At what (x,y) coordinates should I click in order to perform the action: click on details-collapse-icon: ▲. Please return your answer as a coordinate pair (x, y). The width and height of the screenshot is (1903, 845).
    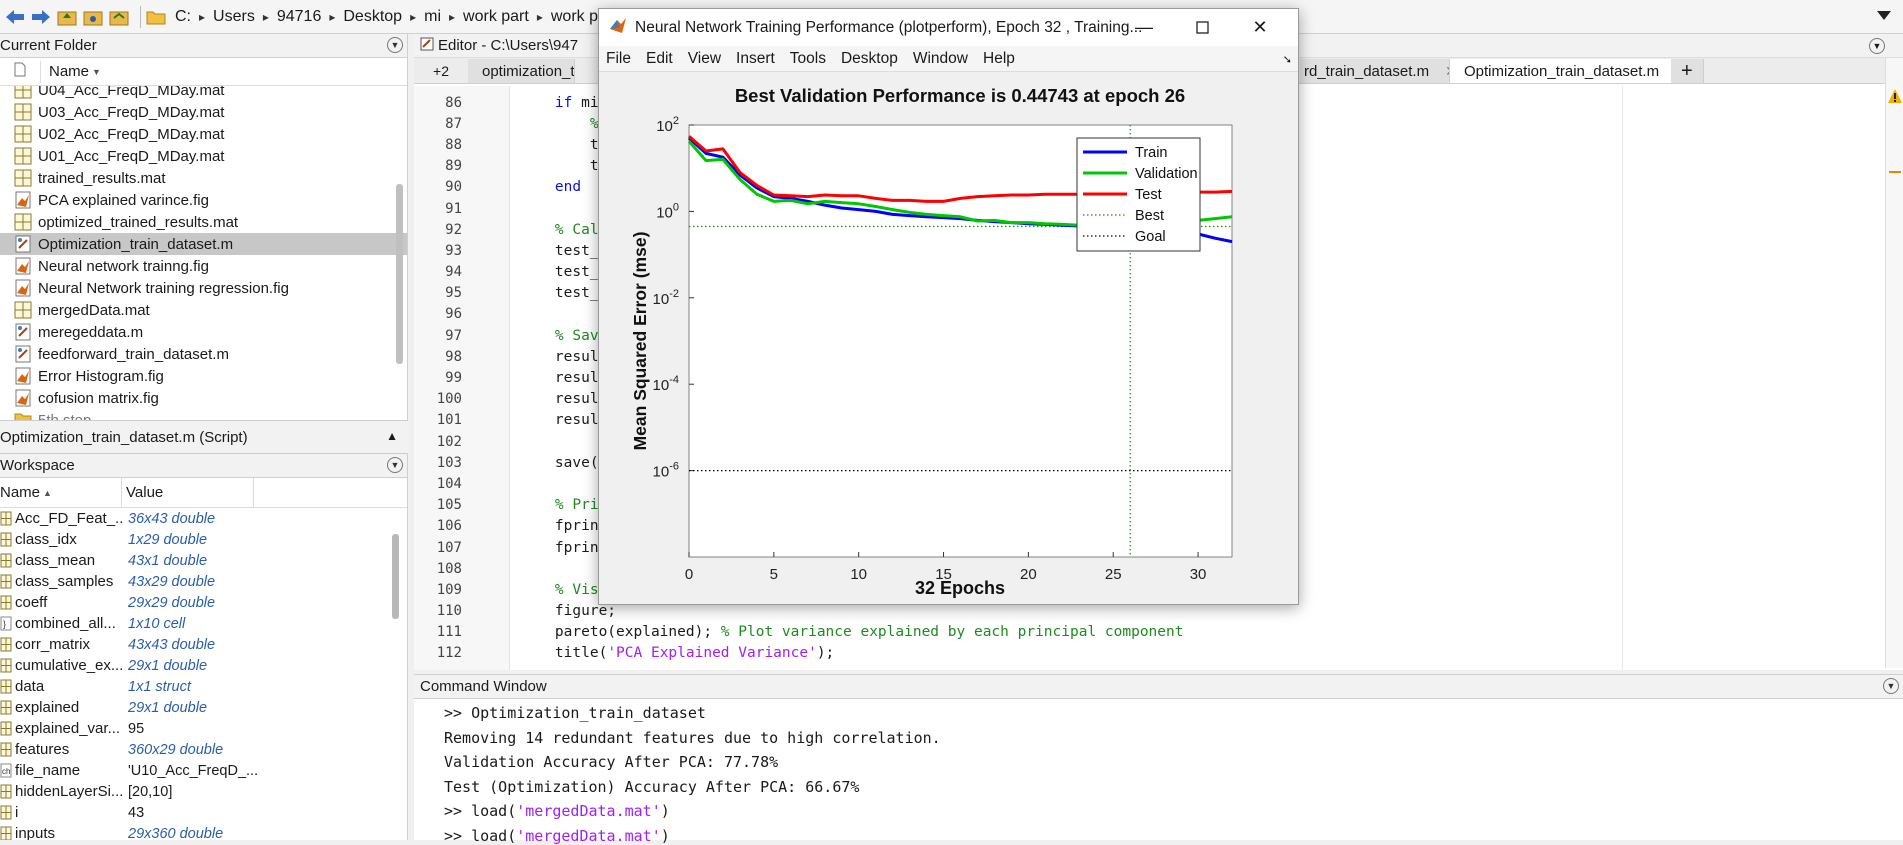
    Looking at the image, I should click on (392, 436).